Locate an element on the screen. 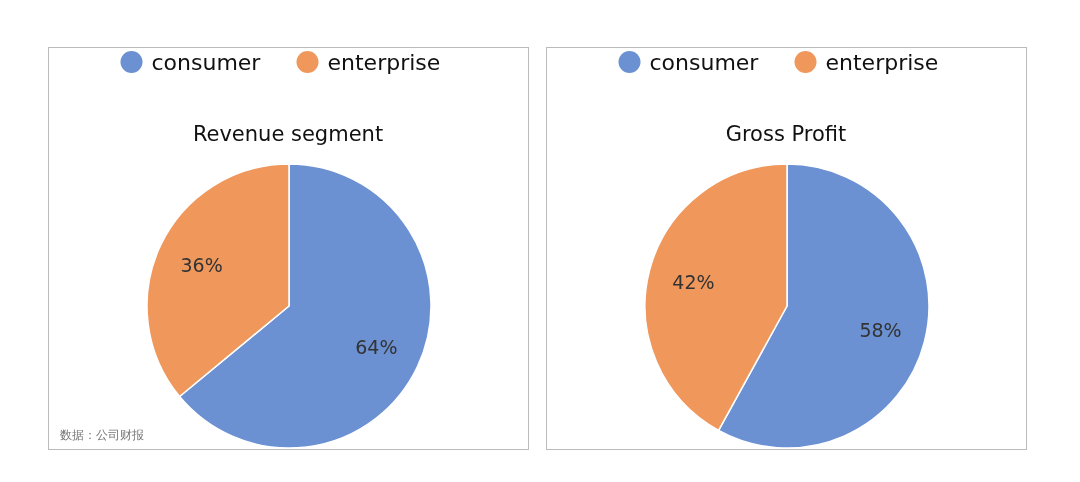 This screenshot has width=1080, height=482. text: Gross Profit is located at coordinates (786, 134).